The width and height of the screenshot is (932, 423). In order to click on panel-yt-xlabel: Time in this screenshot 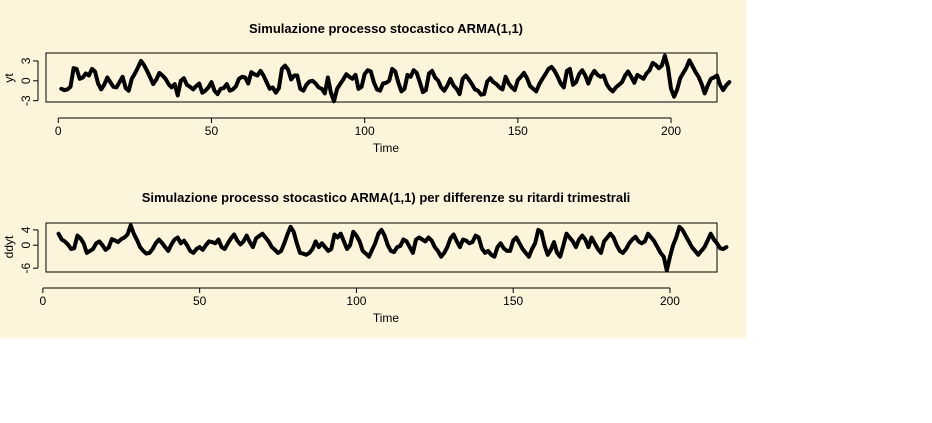, I will do `click(386, 148)`.